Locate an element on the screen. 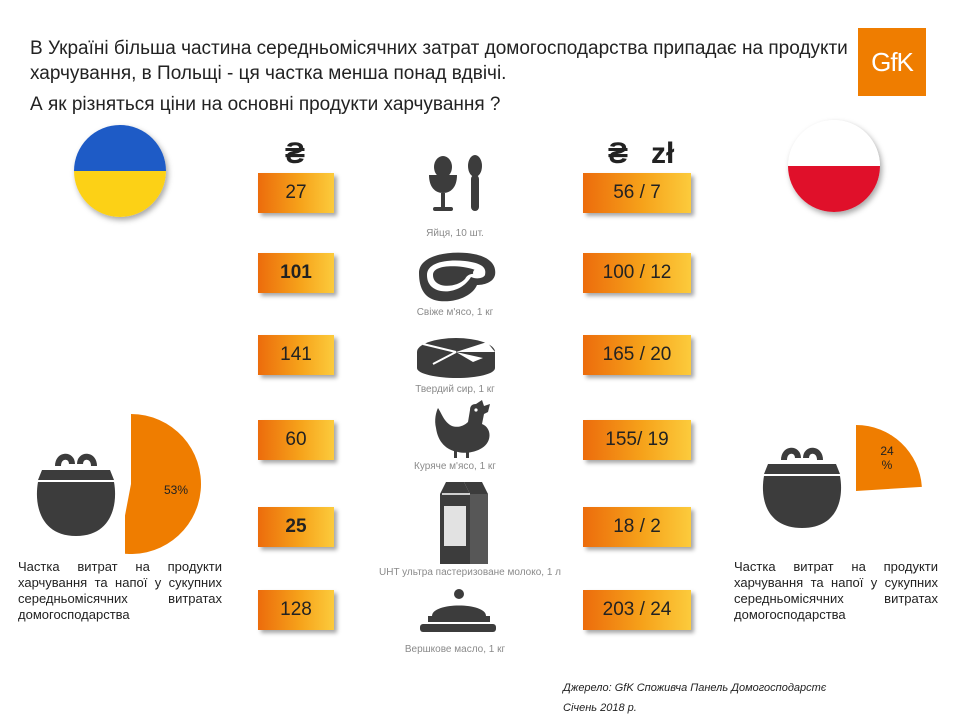 Image resolution: width=960 pixels, height=720 pixels. poland-share-unit: % is located at coordinates (887, 465).